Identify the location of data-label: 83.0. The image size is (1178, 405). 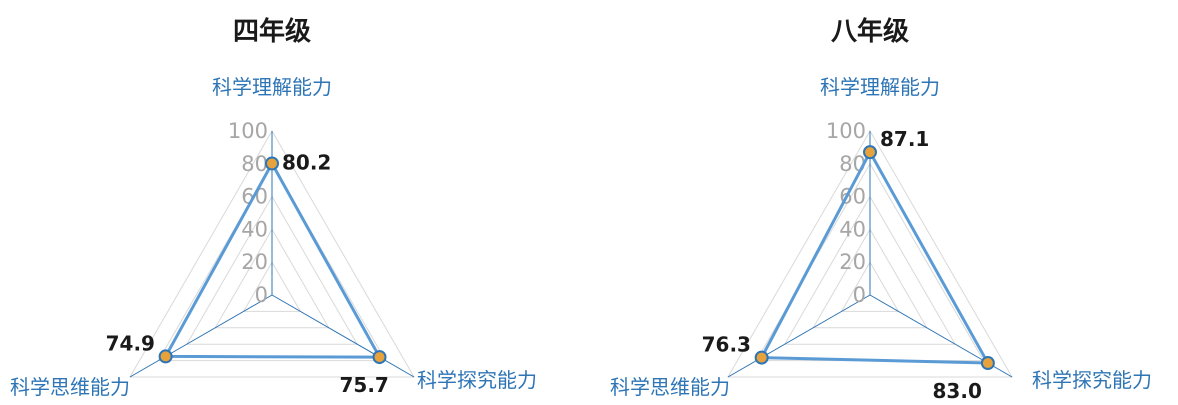
(957, 391).